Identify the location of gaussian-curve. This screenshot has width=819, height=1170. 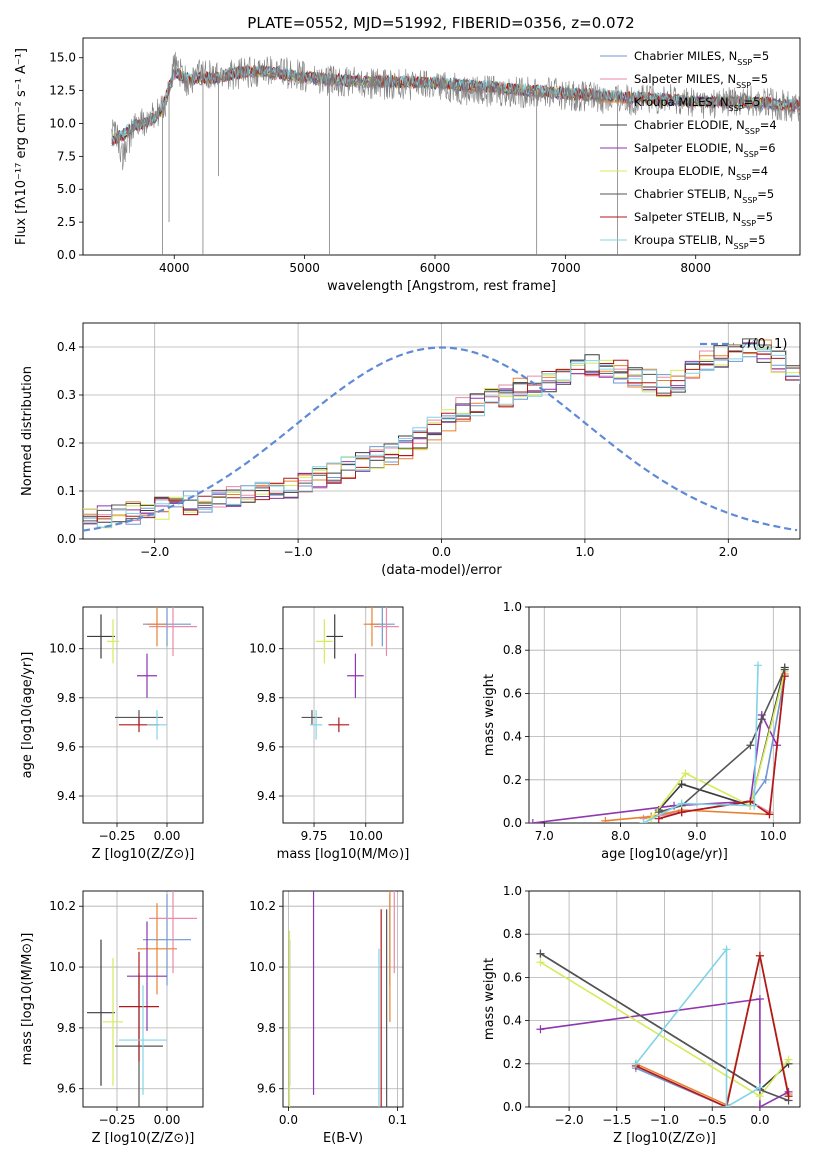
(440, 439).